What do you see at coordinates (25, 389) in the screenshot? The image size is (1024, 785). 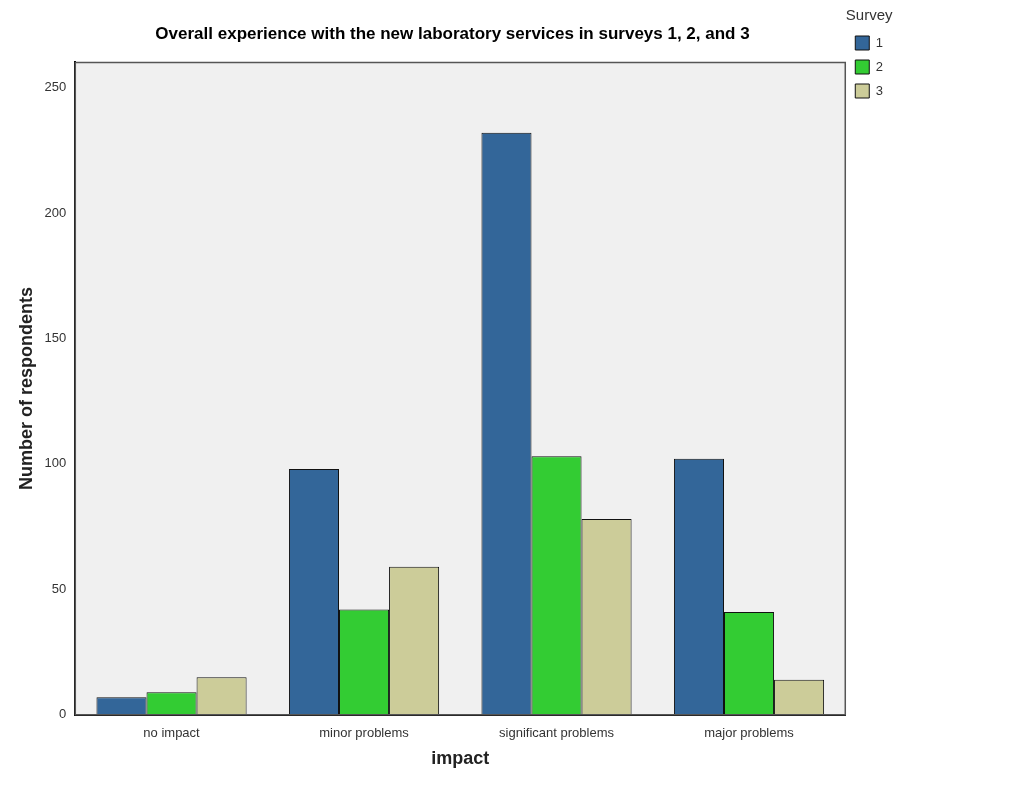 I see `y-axis-title: Number of respondents` at bounding box center [25, 389].